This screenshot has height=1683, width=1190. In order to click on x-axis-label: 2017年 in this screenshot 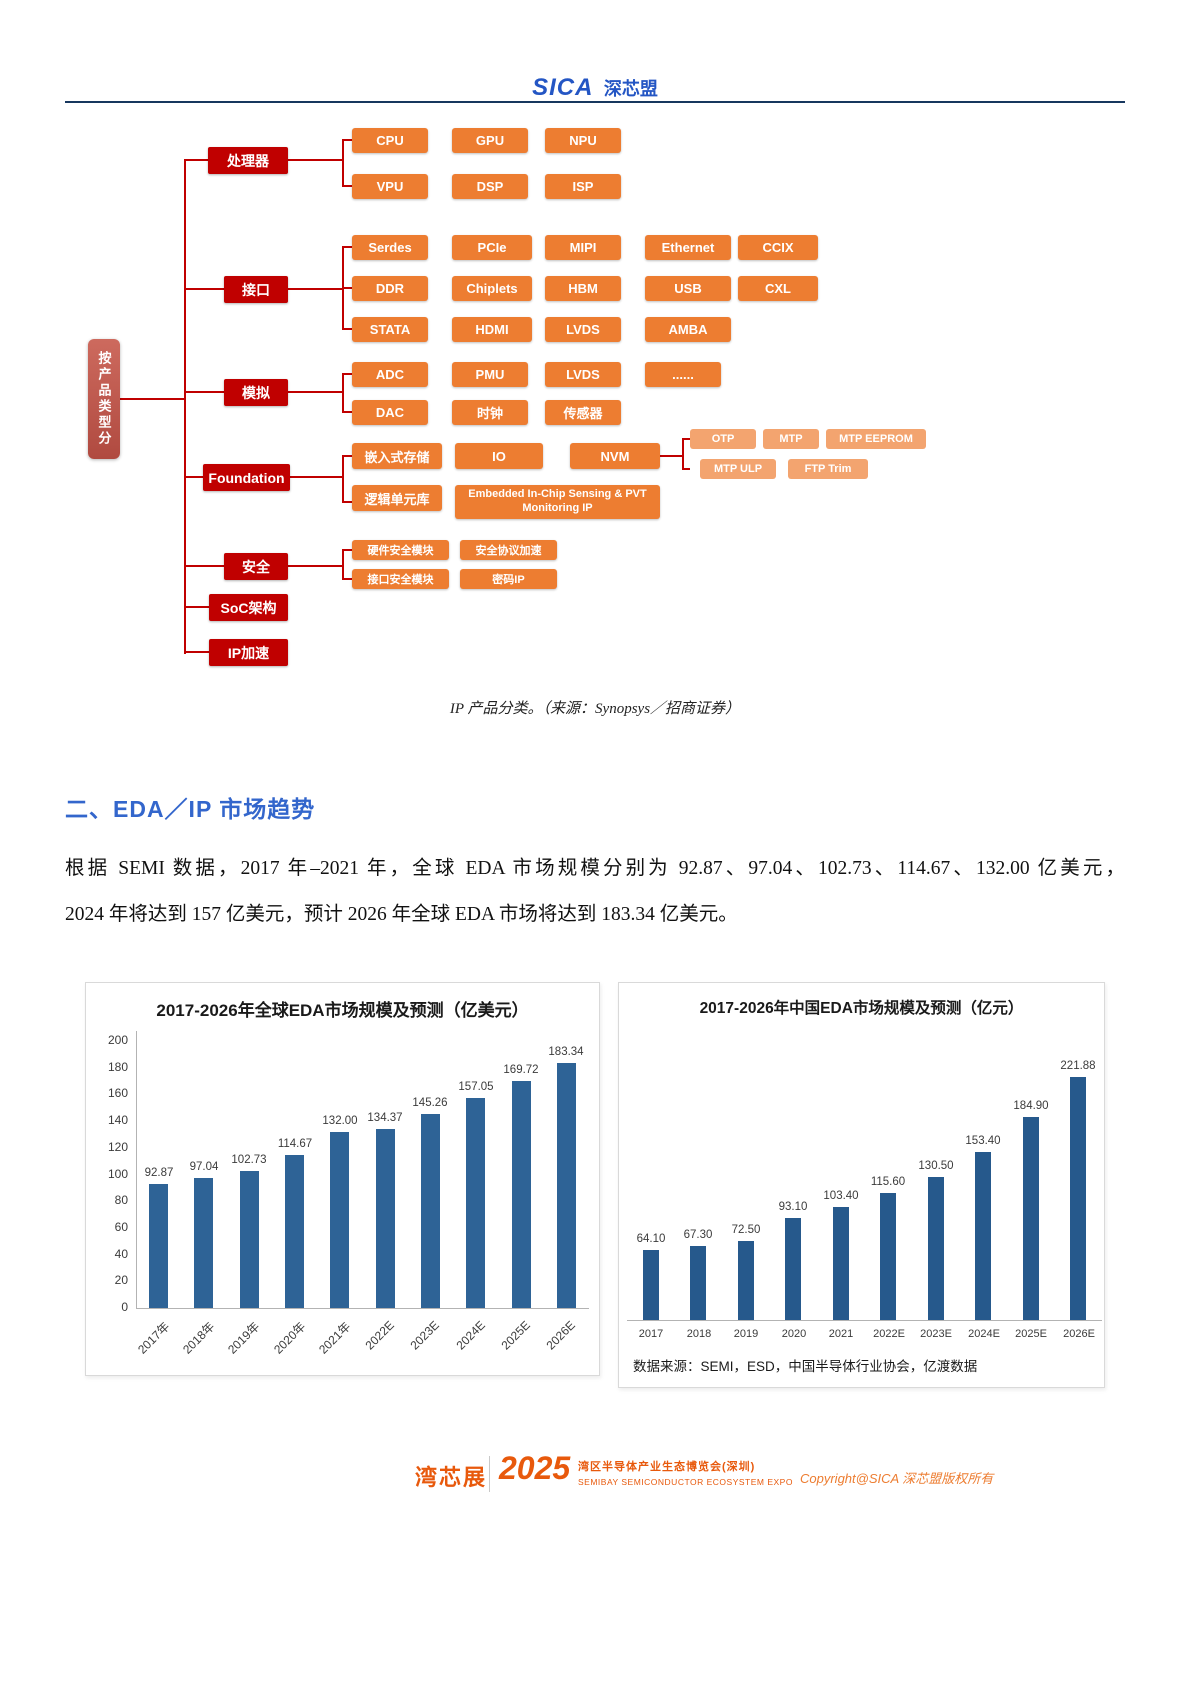, I will do `click(154, 1338)`.